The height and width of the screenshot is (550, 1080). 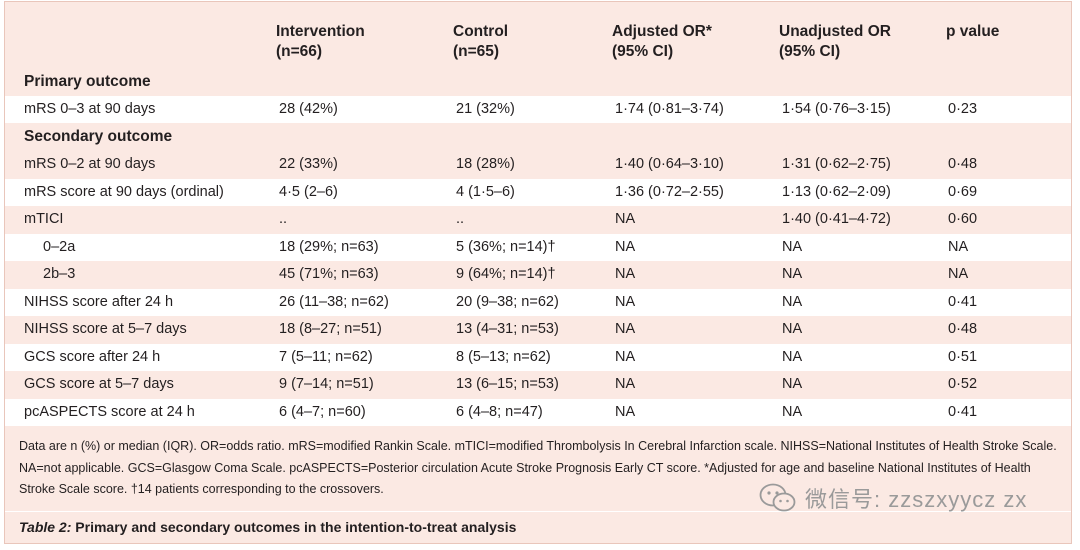 I want to click on cell-control: 13 (4–31; n=53), so click(x=507, y=329).